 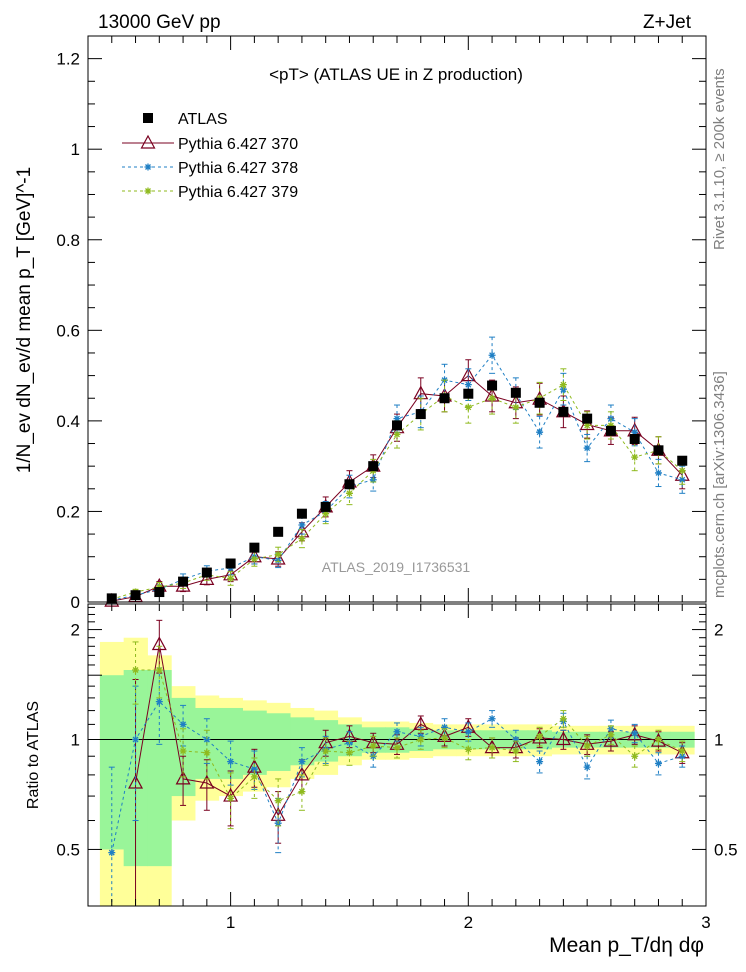 What do you see at coordinates (148, 118) in the screenshot?
I see `legend-marker-atlas` at bounding box center [148, 118].